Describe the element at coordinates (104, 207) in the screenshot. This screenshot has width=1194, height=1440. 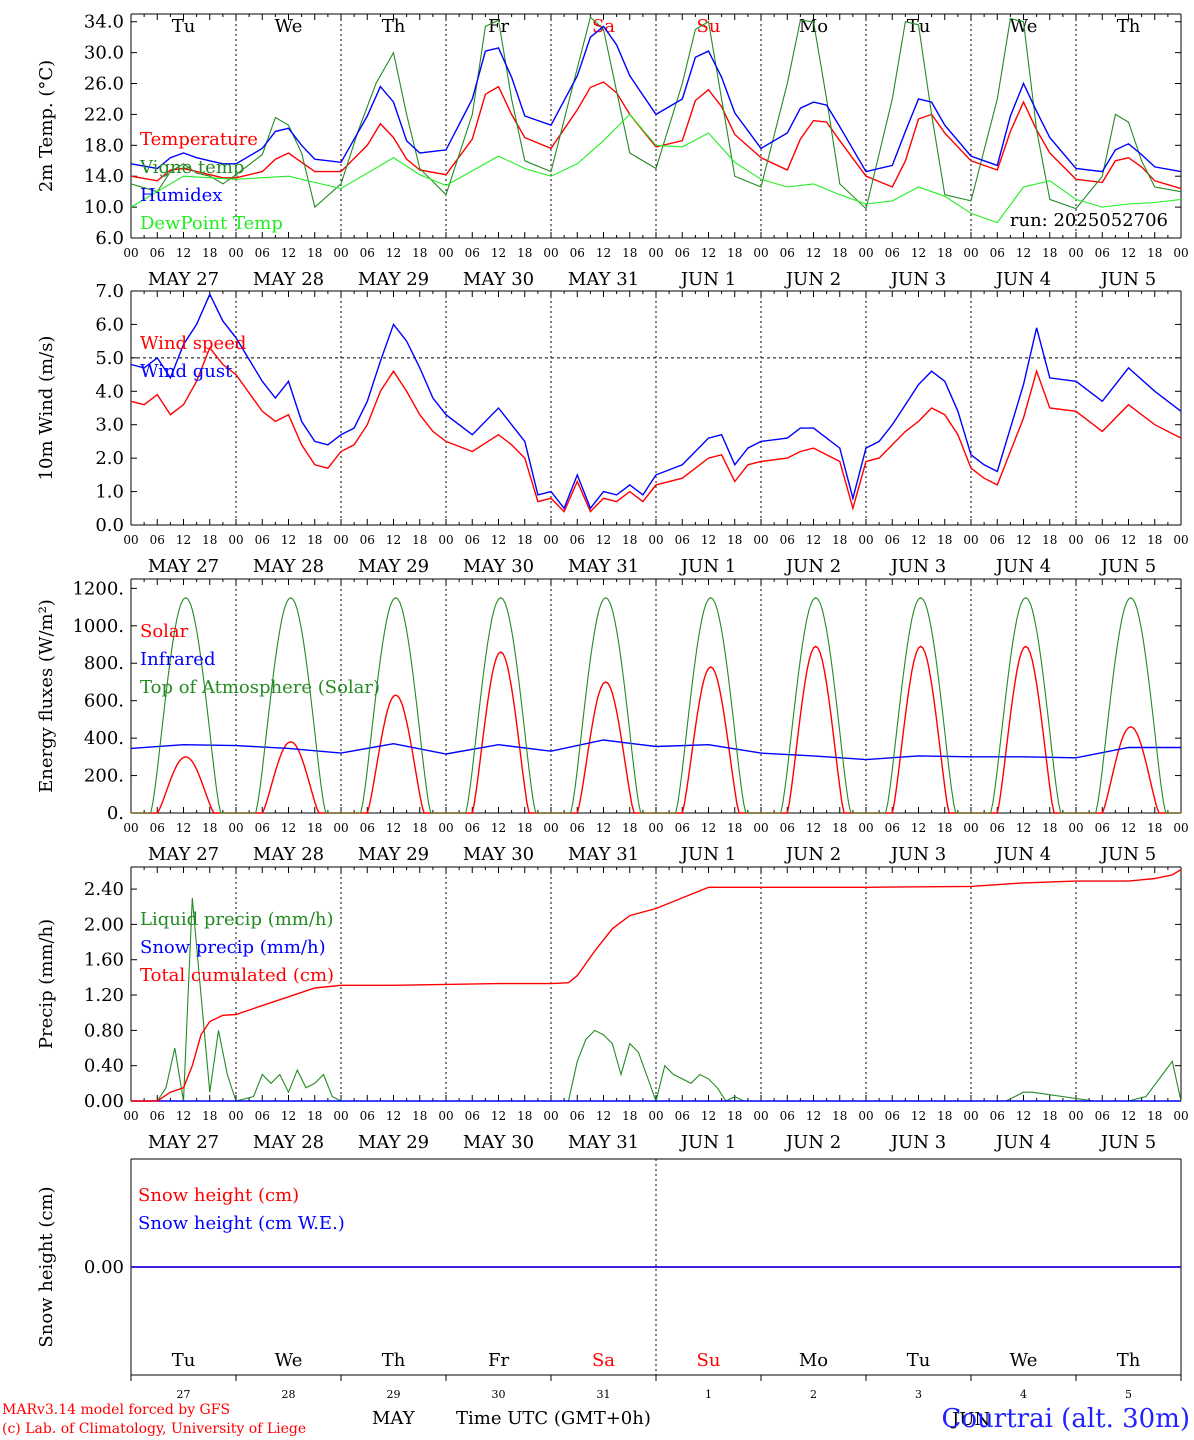
I see `y-tick-label: 10.0` at that location.